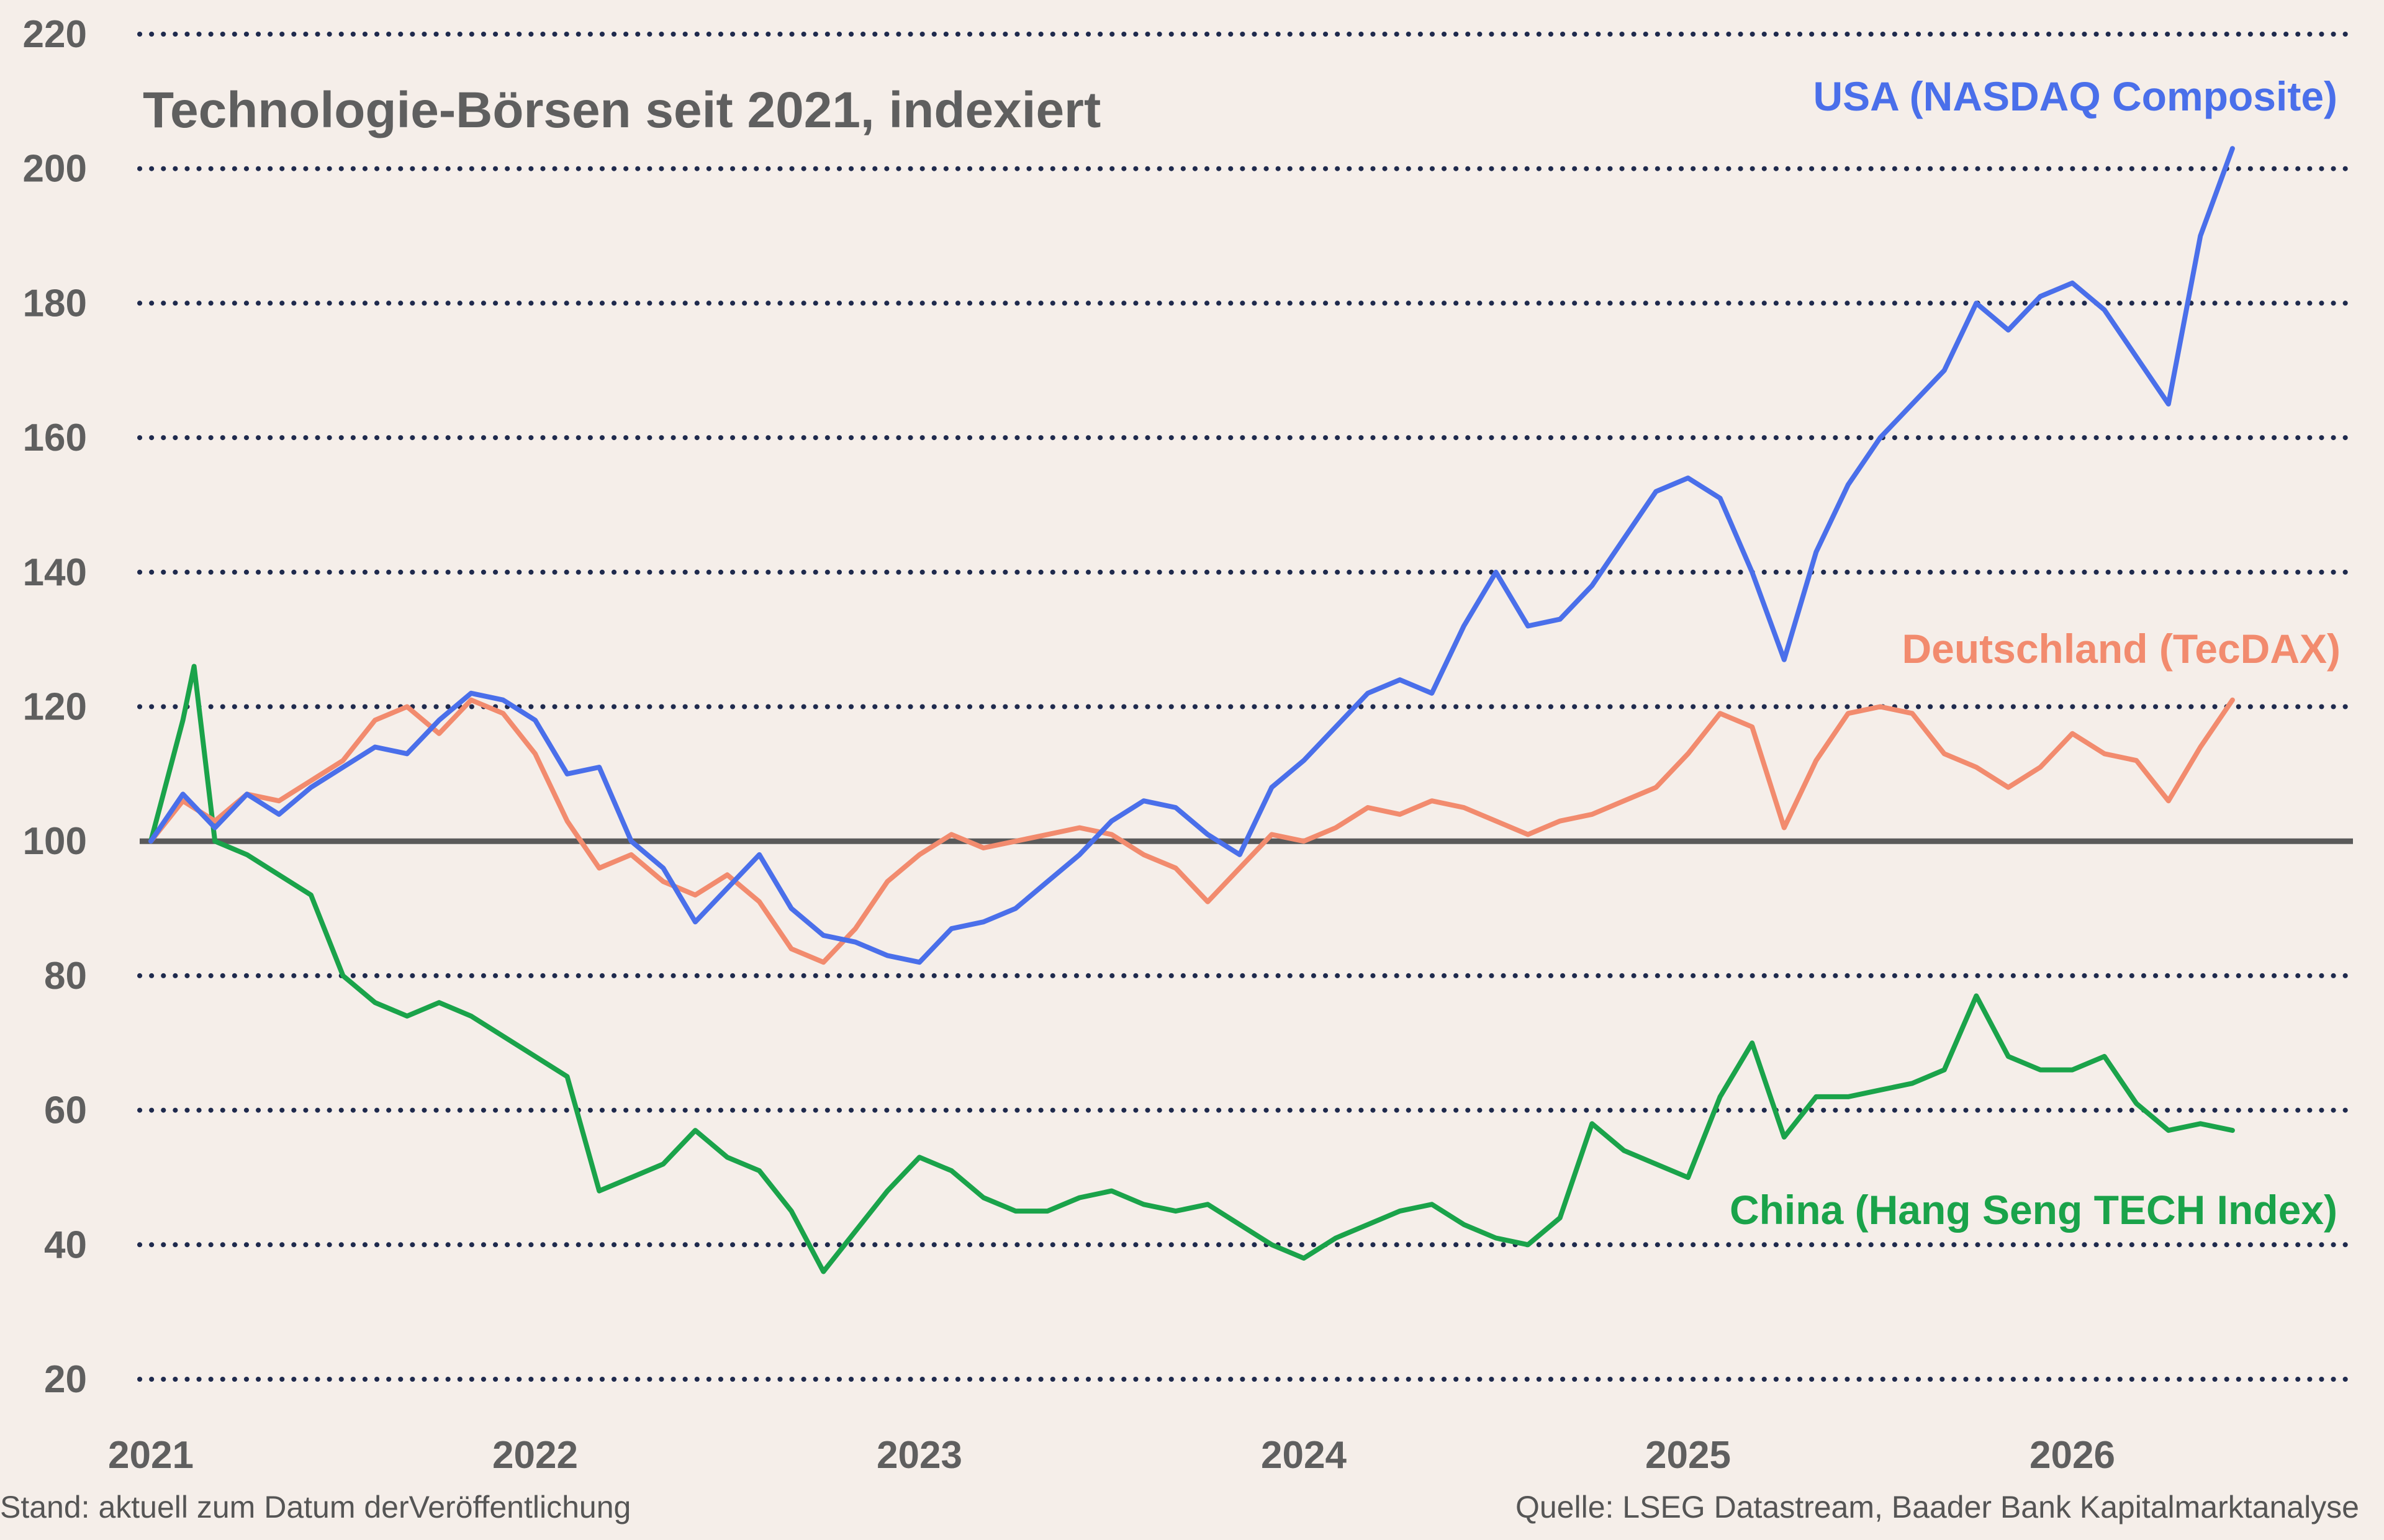  I want to click on y-tick-label: 20, so click(65, 1379).